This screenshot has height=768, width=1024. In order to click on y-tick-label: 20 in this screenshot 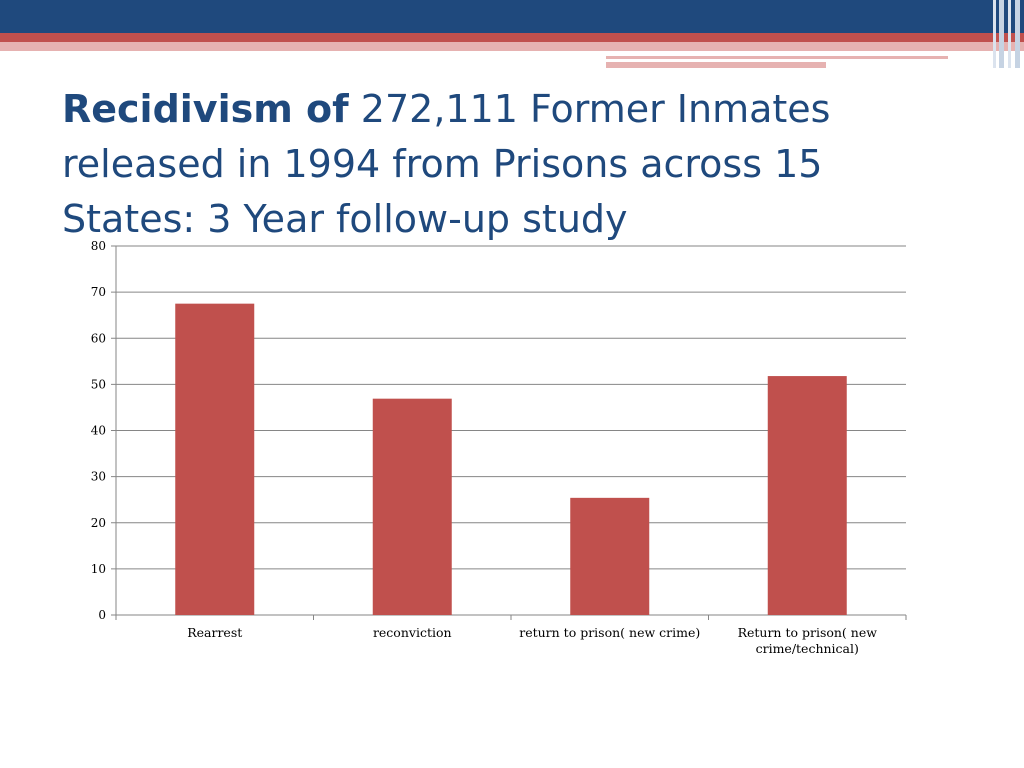, I will do `click(98, 523)`.